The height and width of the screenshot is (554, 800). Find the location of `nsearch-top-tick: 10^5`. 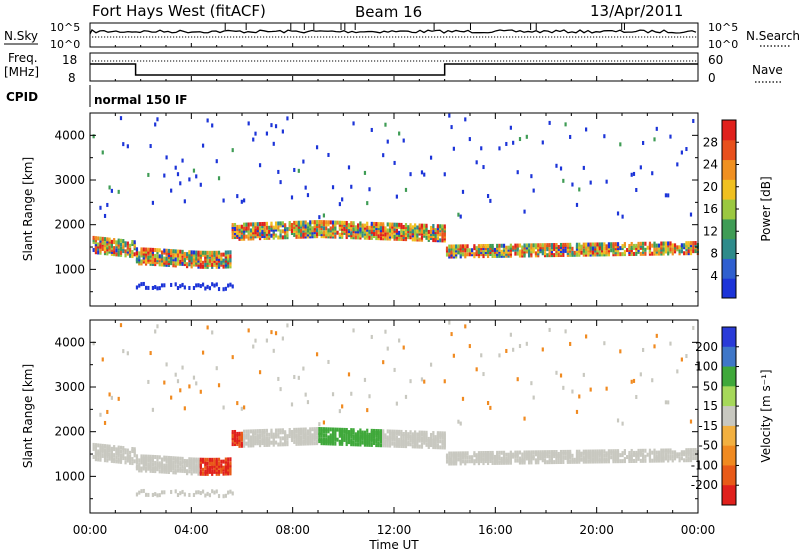

nsearch-top-tick: 10^5 is located at coordinates (723, 27).